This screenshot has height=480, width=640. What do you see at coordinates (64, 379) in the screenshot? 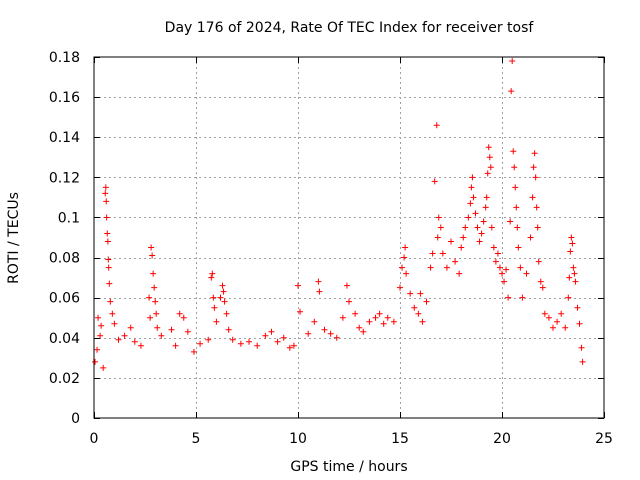
I see `y-tick-label: 0.02` at bounding box center [64, 379].